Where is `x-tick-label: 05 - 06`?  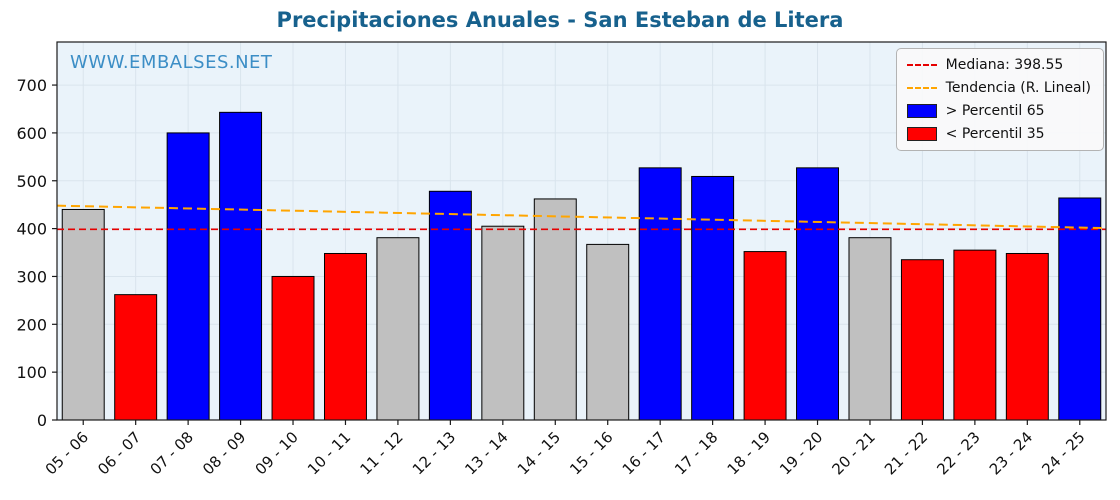
x-tick-label: 05 - 06 is located at coordinates (67, 453).